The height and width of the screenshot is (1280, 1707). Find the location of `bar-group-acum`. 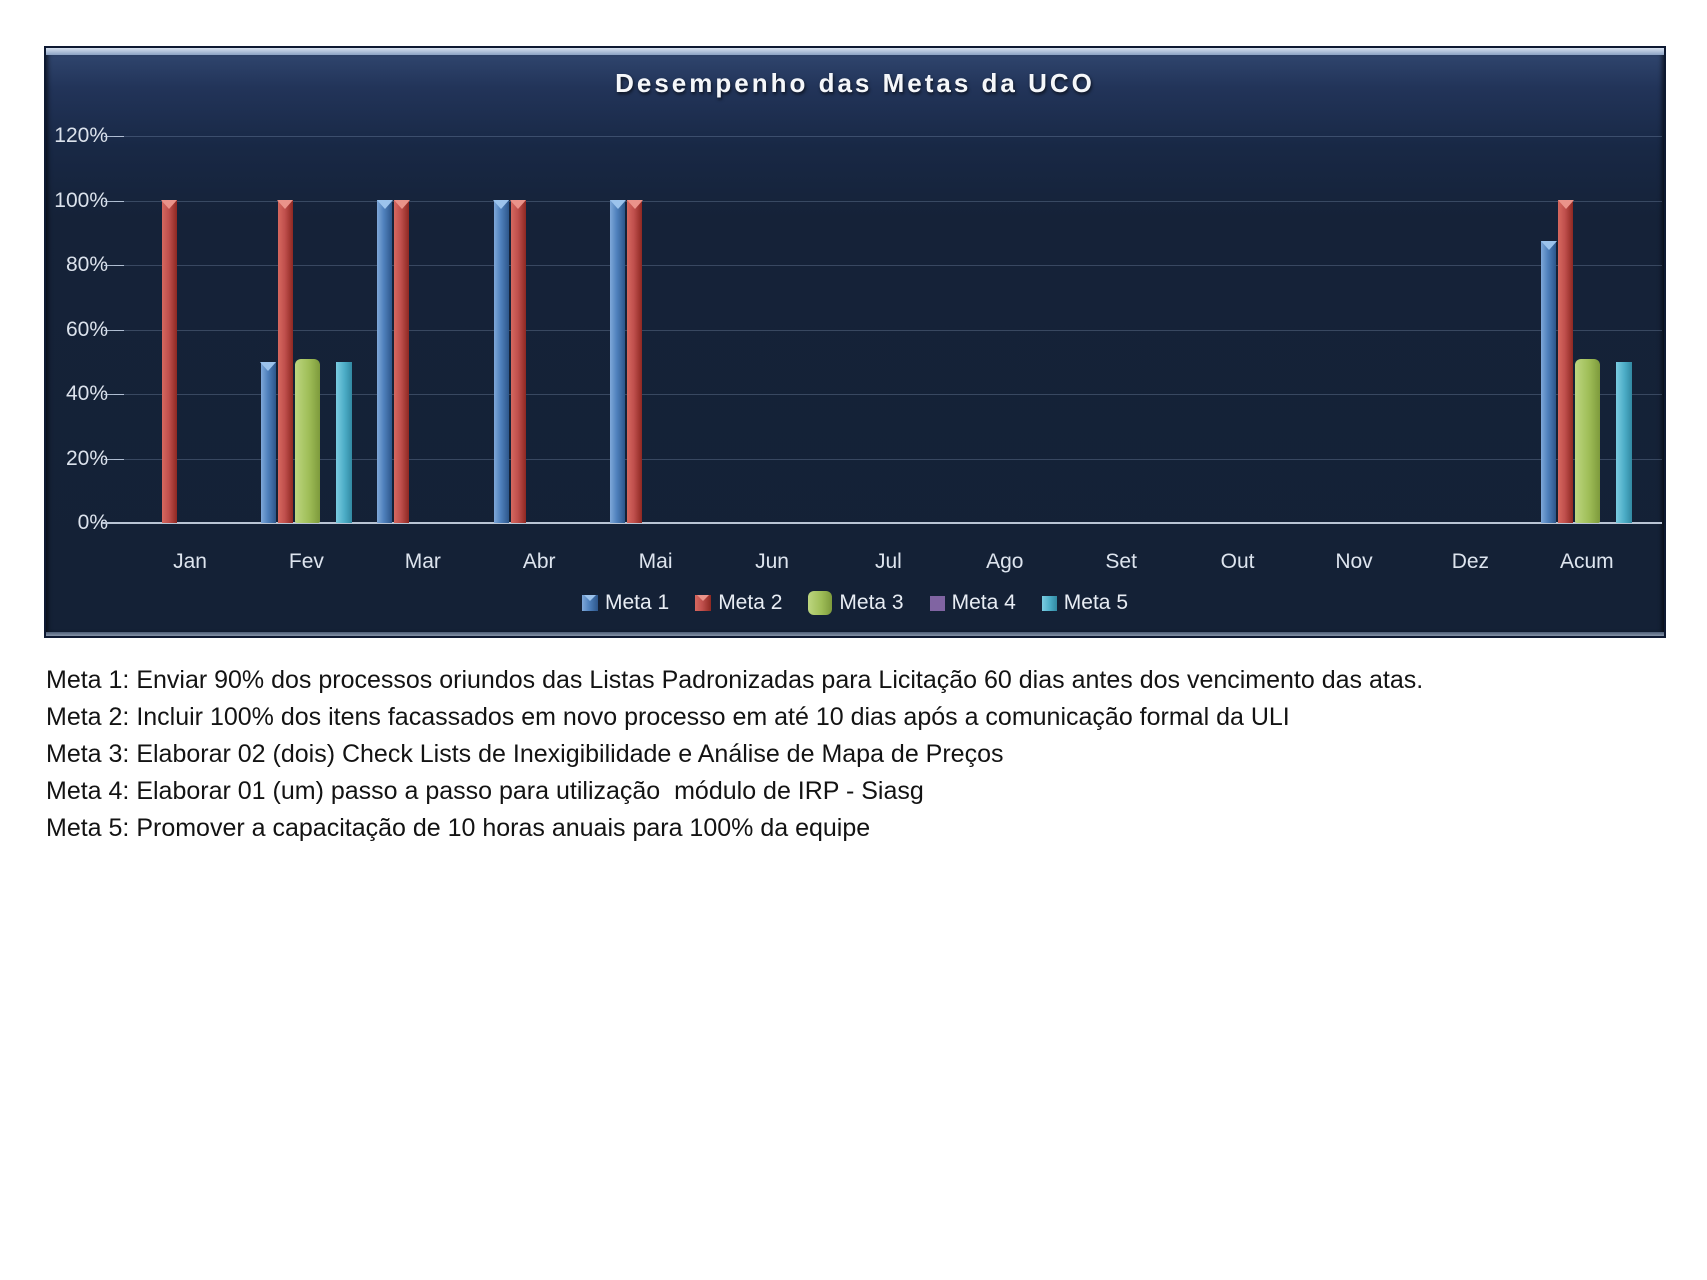

bar-group-acum is located at coordinates (1587, 361).